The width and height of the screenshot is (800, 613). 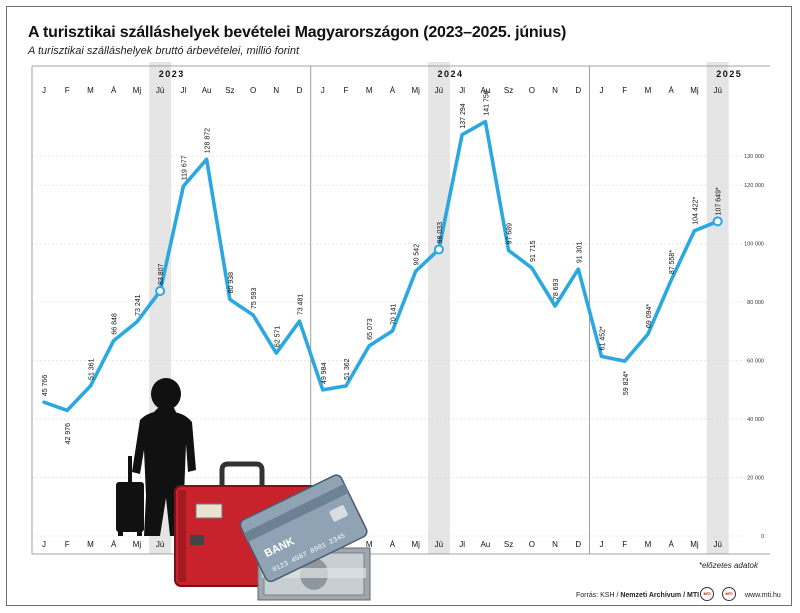 What do you see at coordinates (762, 537) in the screenshot?
I see `y-tick-label: 0` at bounding box center [762, 537].